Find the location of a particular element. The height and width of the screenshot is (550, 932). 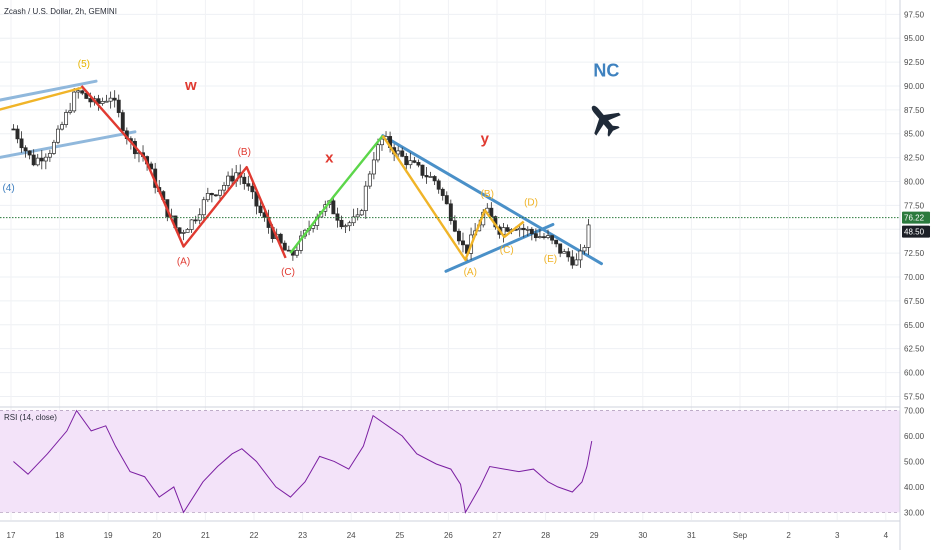

time-tick-label: 4 is located at coordinates (886, 535).